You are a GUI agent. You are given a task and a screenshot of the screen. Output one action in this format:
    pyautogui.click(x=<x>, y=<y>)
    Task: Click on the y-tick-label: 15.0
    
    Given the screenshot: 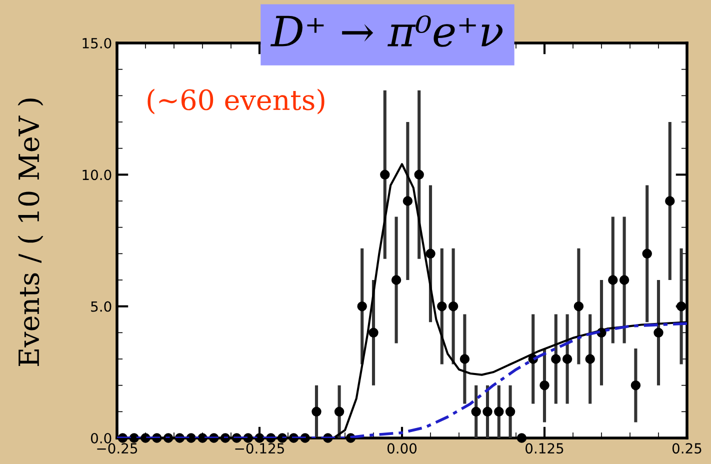 What is the action you would take?
    pyautogui.click(x=97, y=43)
    